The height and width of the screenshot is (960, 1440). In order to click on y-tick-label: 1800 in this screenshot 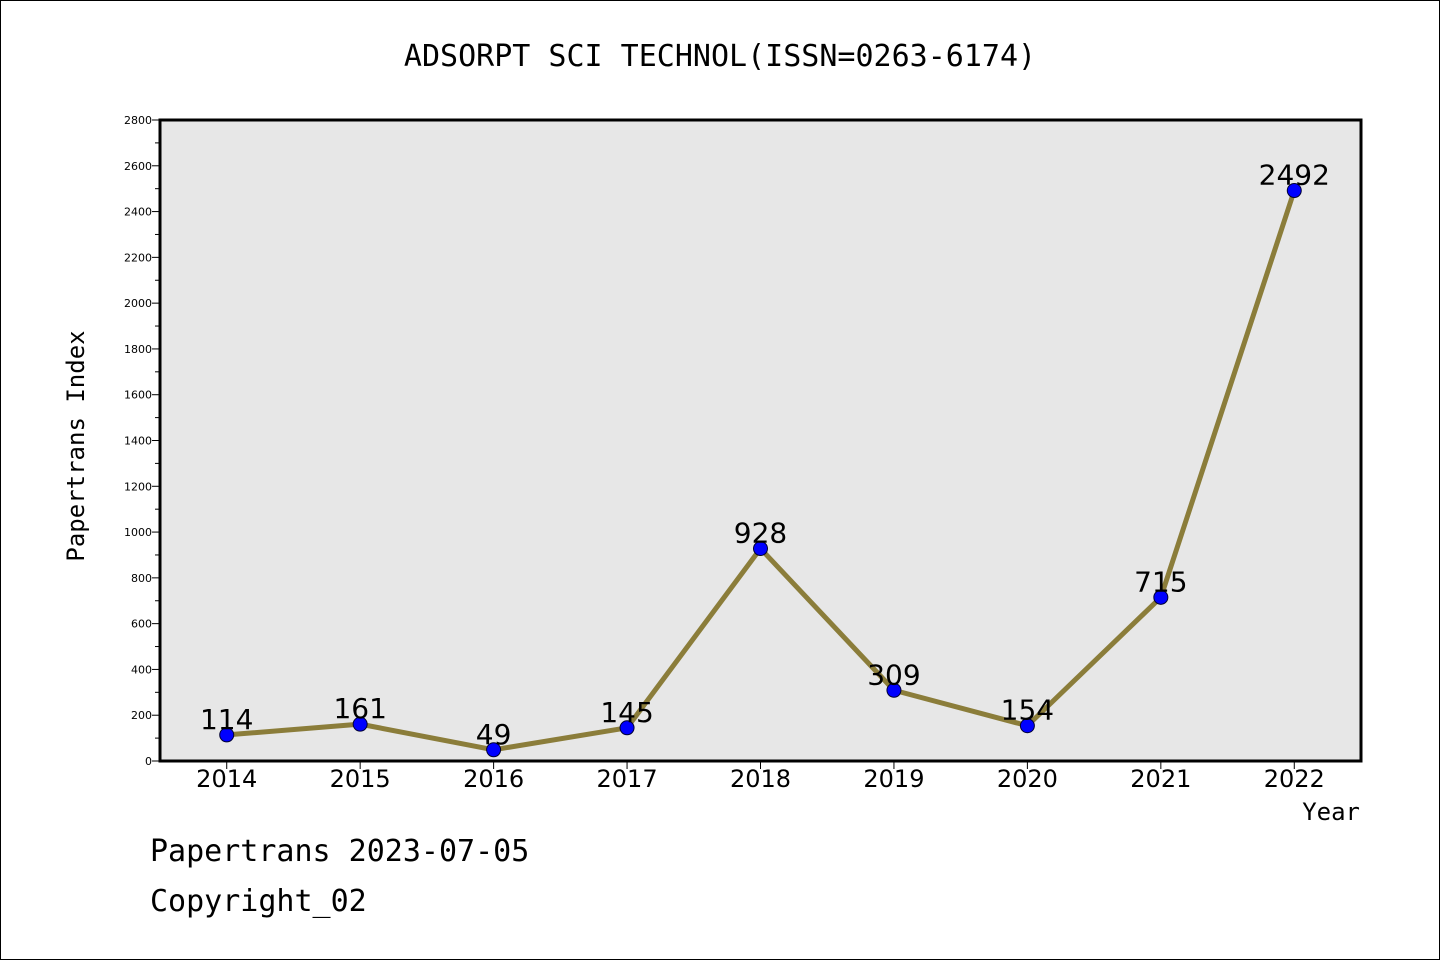, I will do `click(138, 349)`.